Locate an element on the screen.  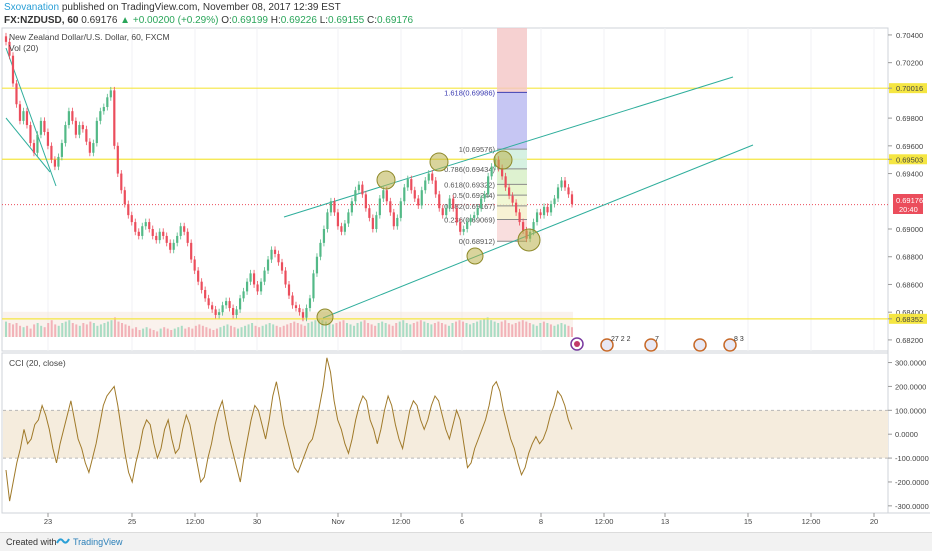
channel-line-lower is located at coordinates (538, 231).